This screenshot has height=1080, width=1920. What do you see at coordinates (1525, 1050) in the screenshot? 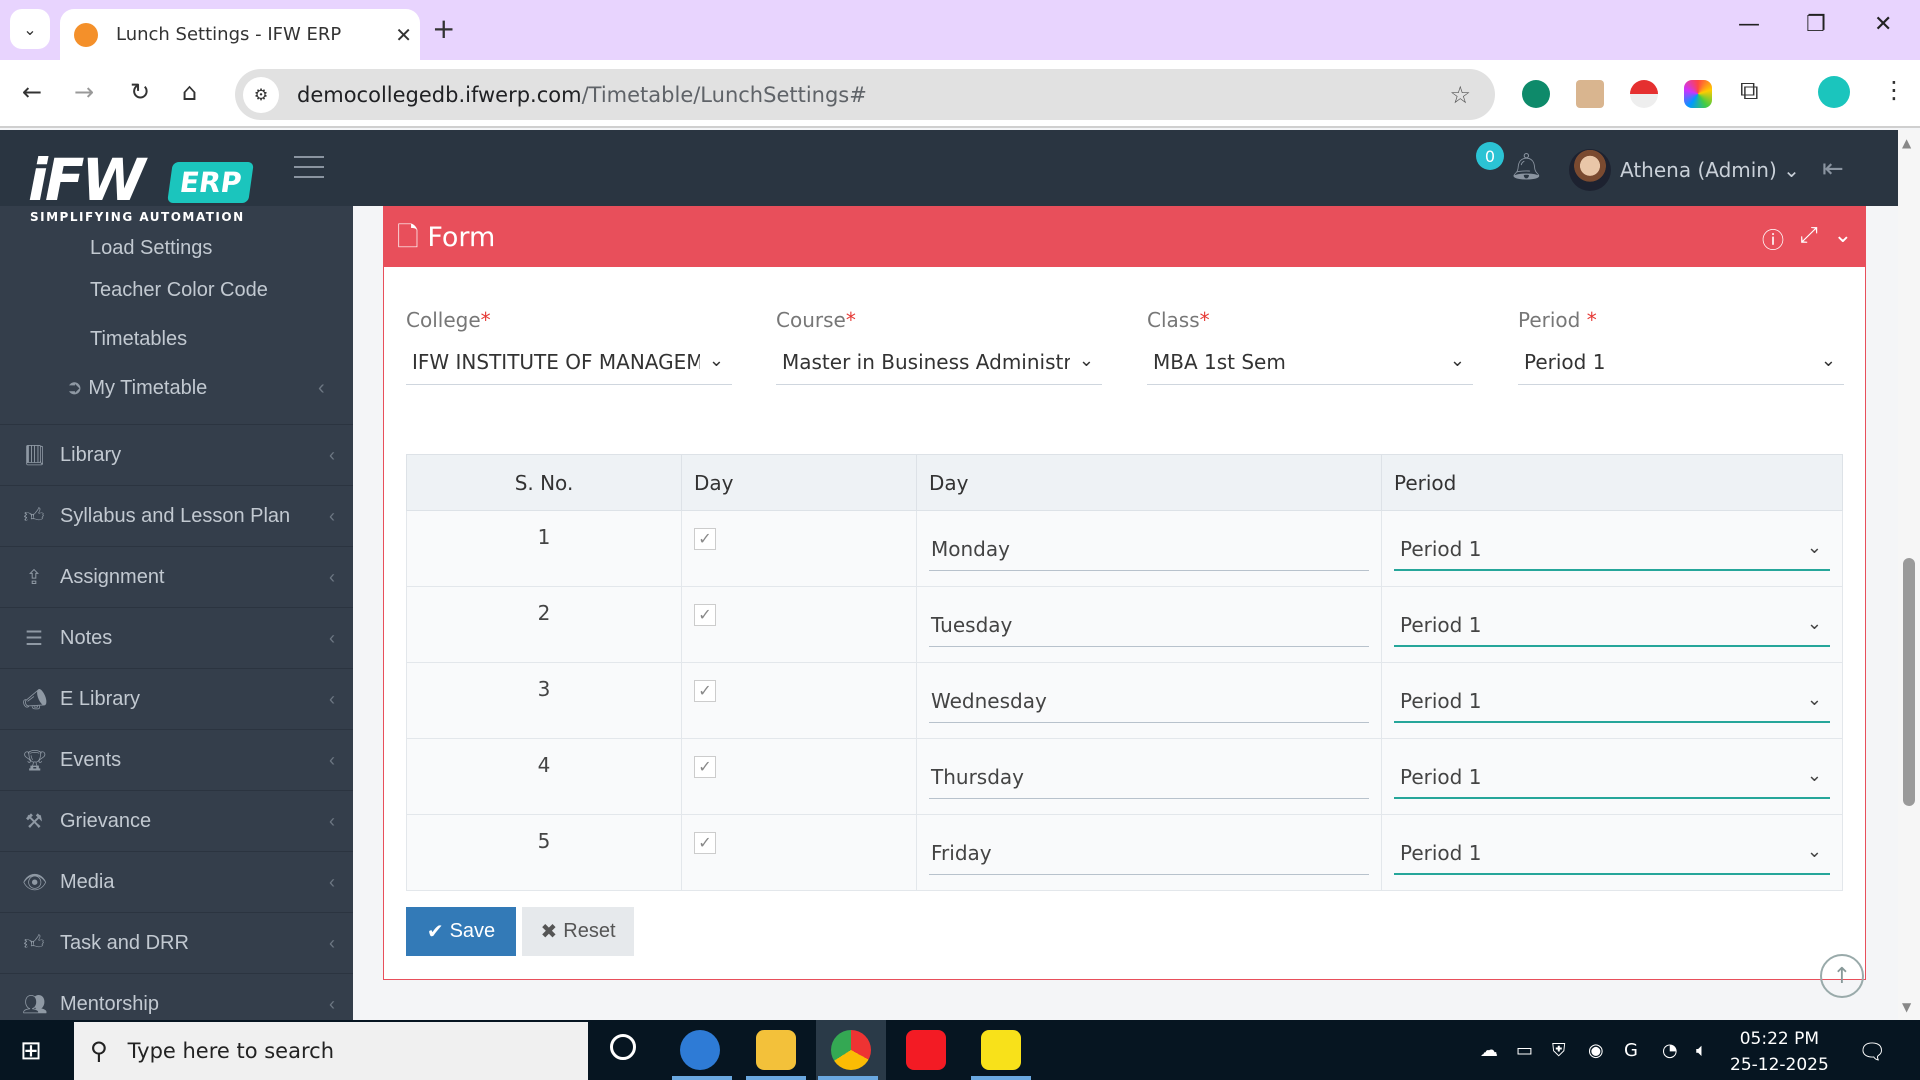
I see `battery-icon: ▭` at bounding box center [1525, 1050].